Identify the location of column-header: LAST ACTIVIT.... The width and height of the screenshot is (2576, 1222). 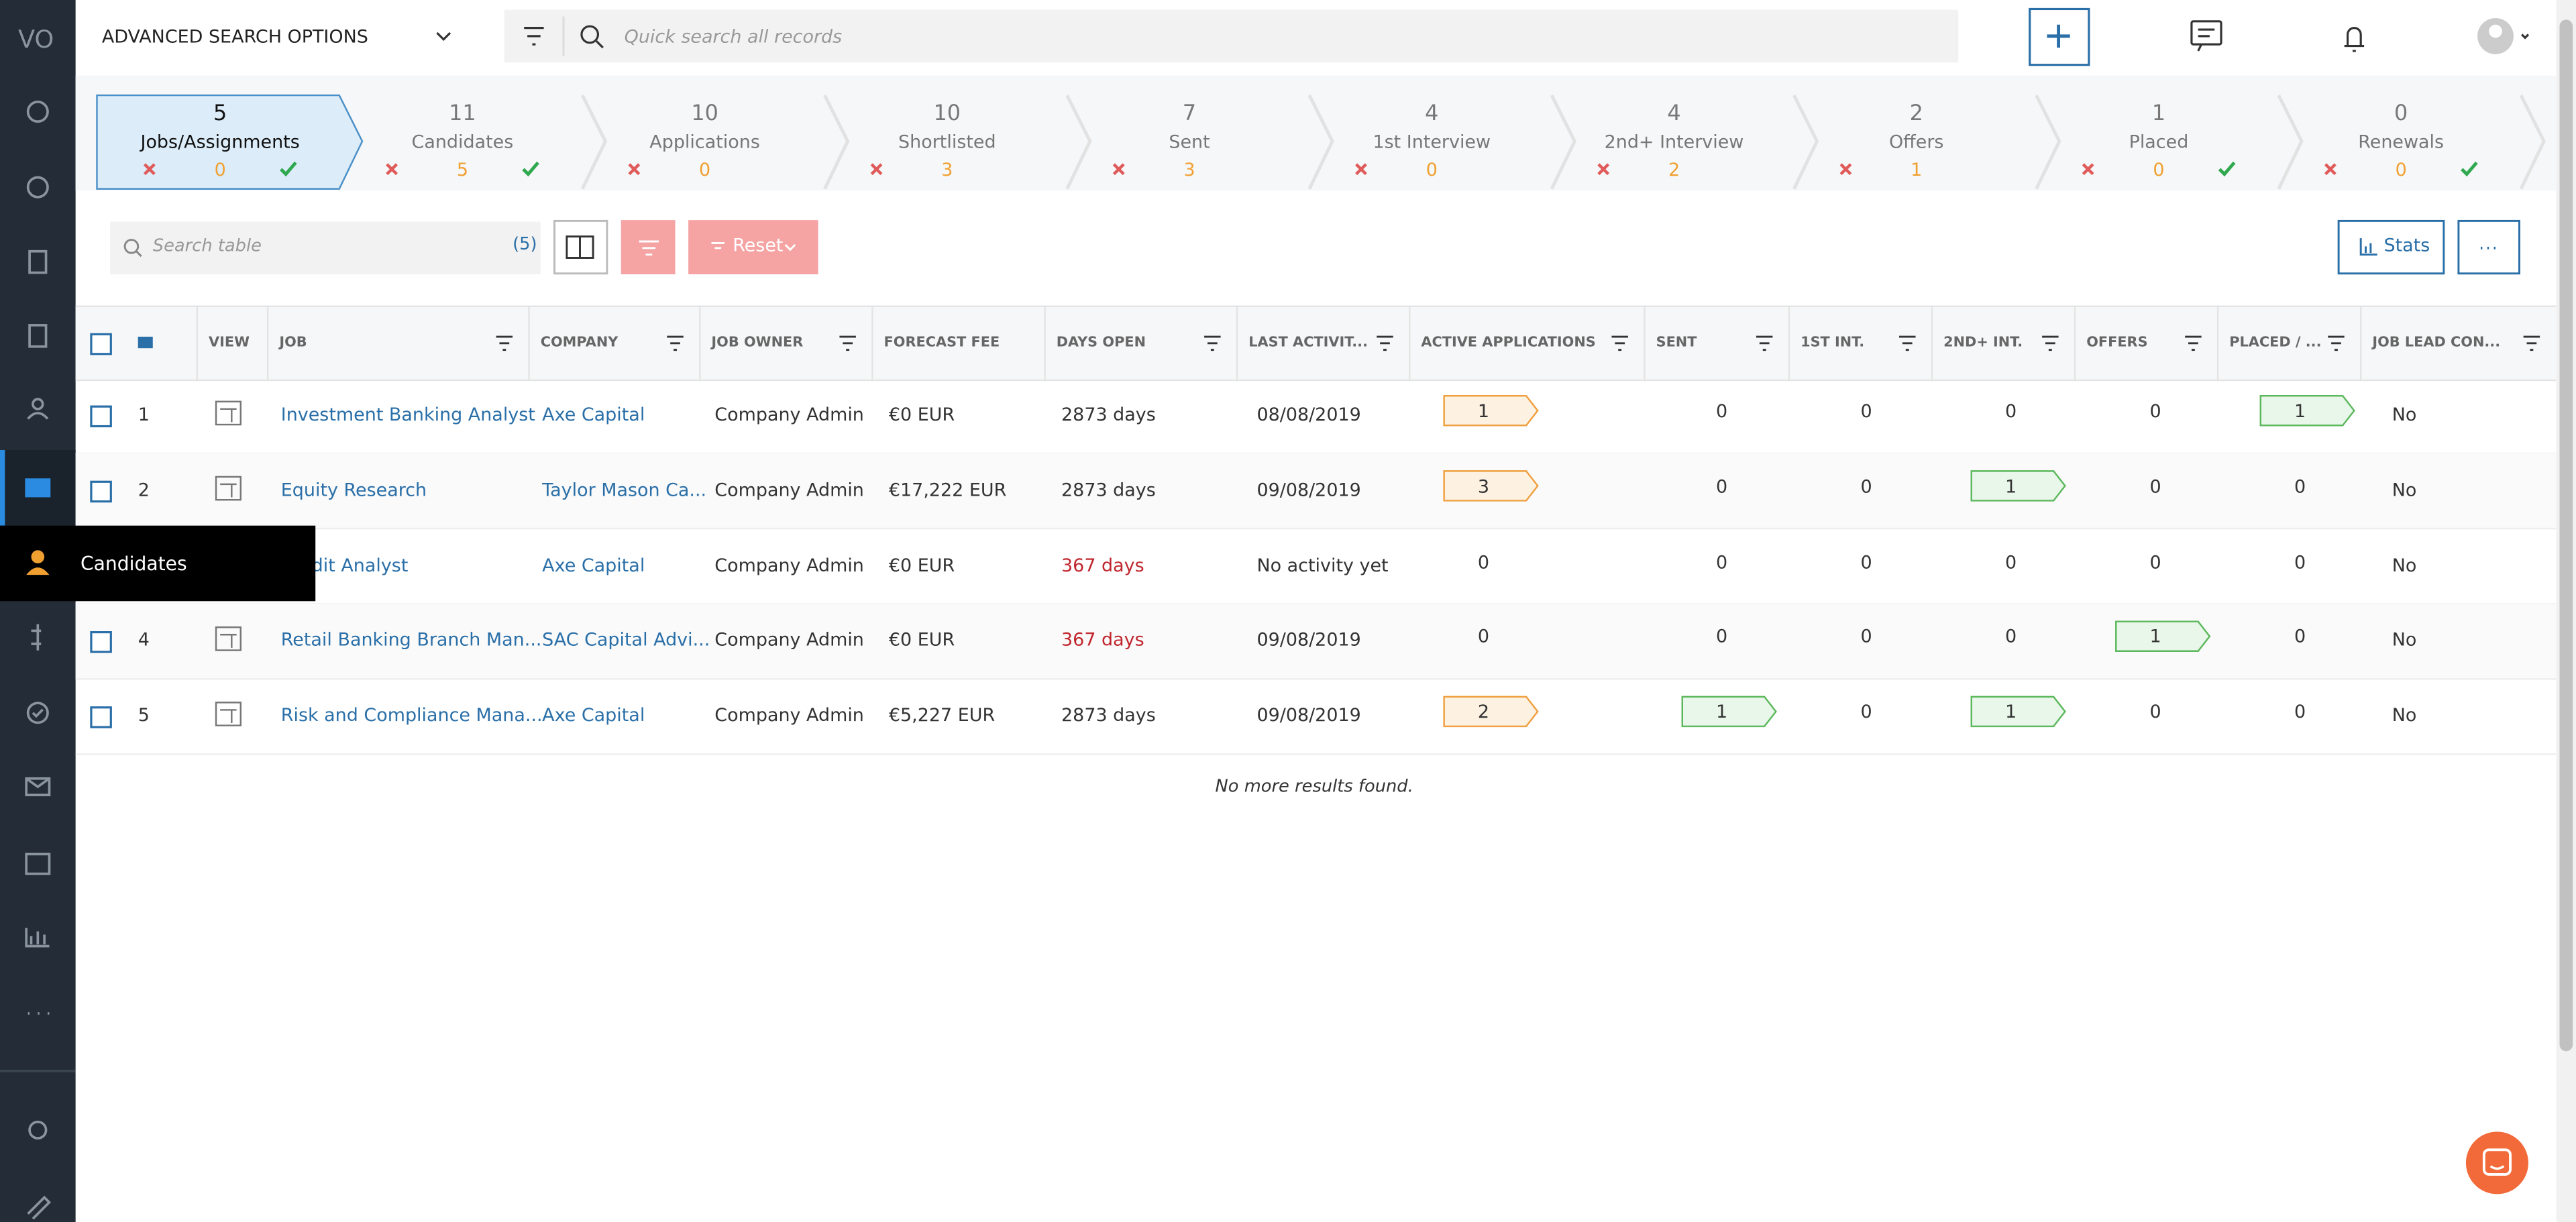
(1308, 343).